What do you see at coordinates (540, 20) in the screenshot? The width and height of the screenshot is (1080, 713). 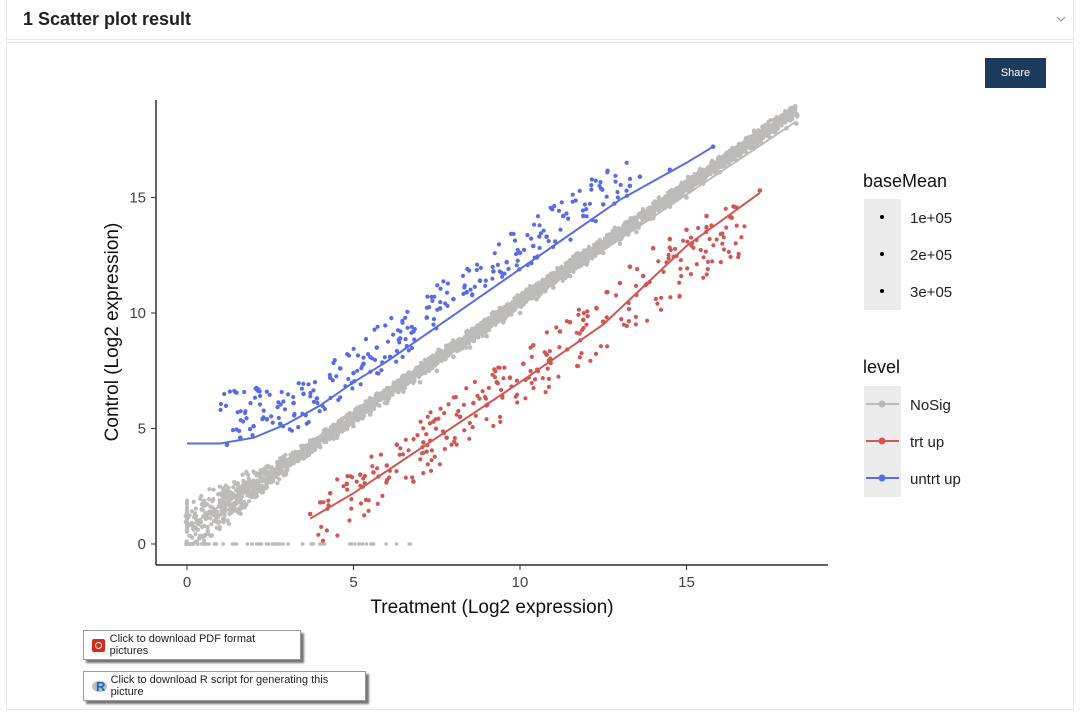 I see `panel-header: 1 Scatter plot result` at bounding box center [540, 20].